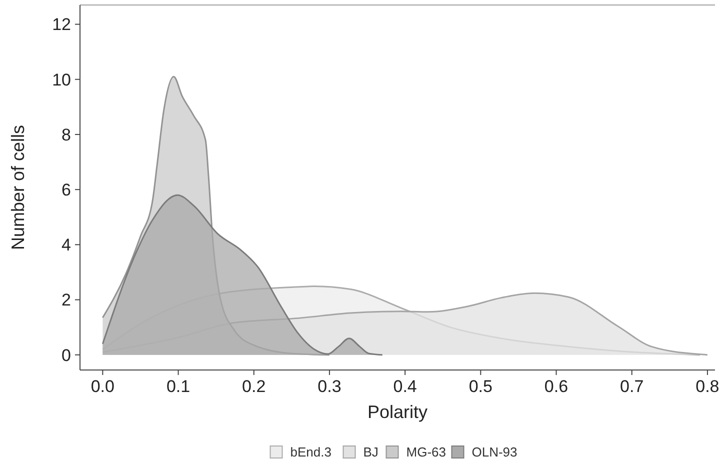  I want to click on y-tick-label: 0, so click(66, 355).